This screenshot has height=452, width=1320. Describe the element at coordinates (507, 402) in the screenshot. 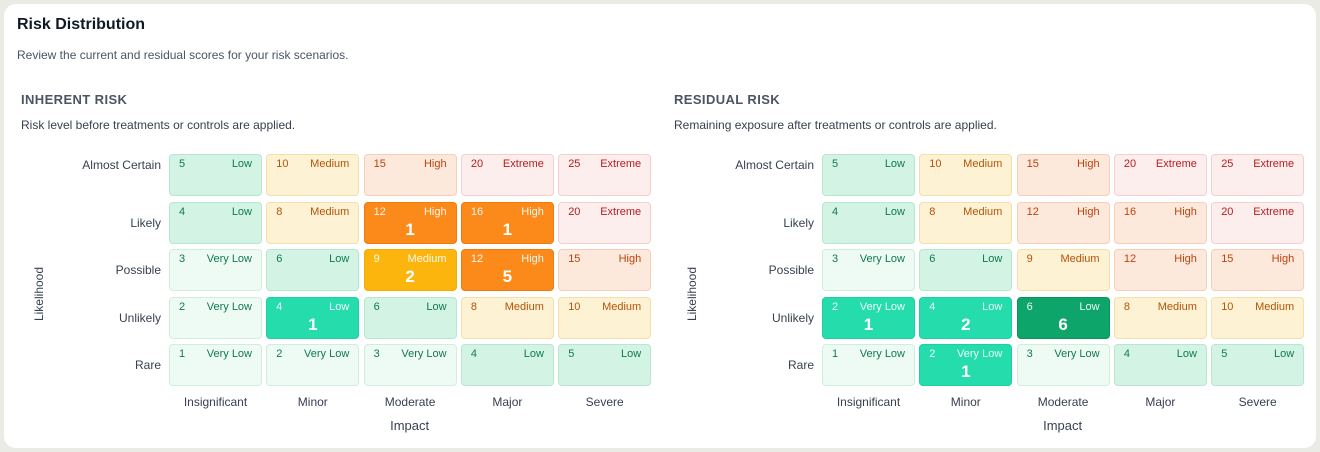

I see `impact-label: Major` at that location.